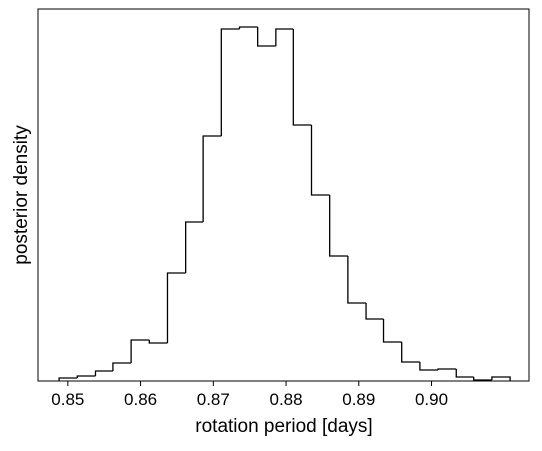  Describe the element at coordinates (67, 399) in the screenshot. I see `x-tick-label: 0.85` at that location.